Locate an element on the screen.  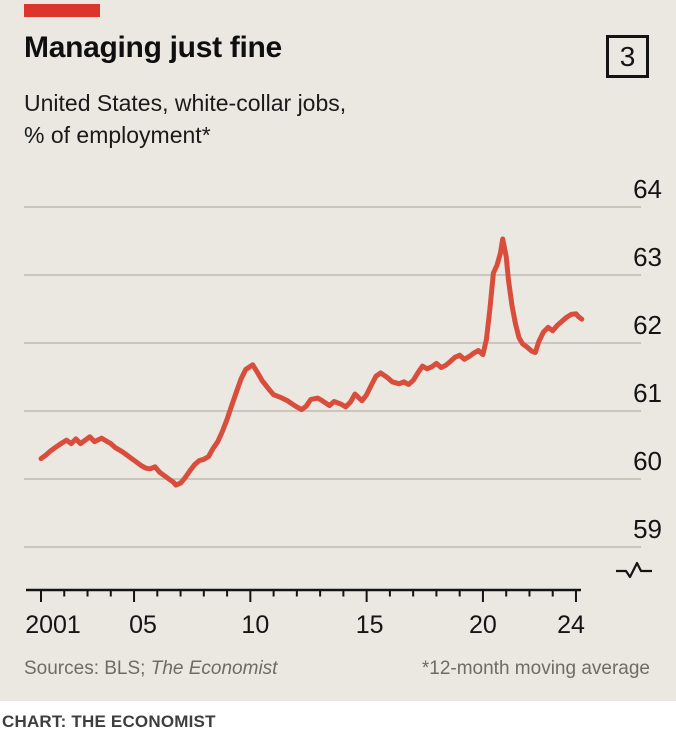
figure-number-badge: 3 is located at coordinates (627, 56).